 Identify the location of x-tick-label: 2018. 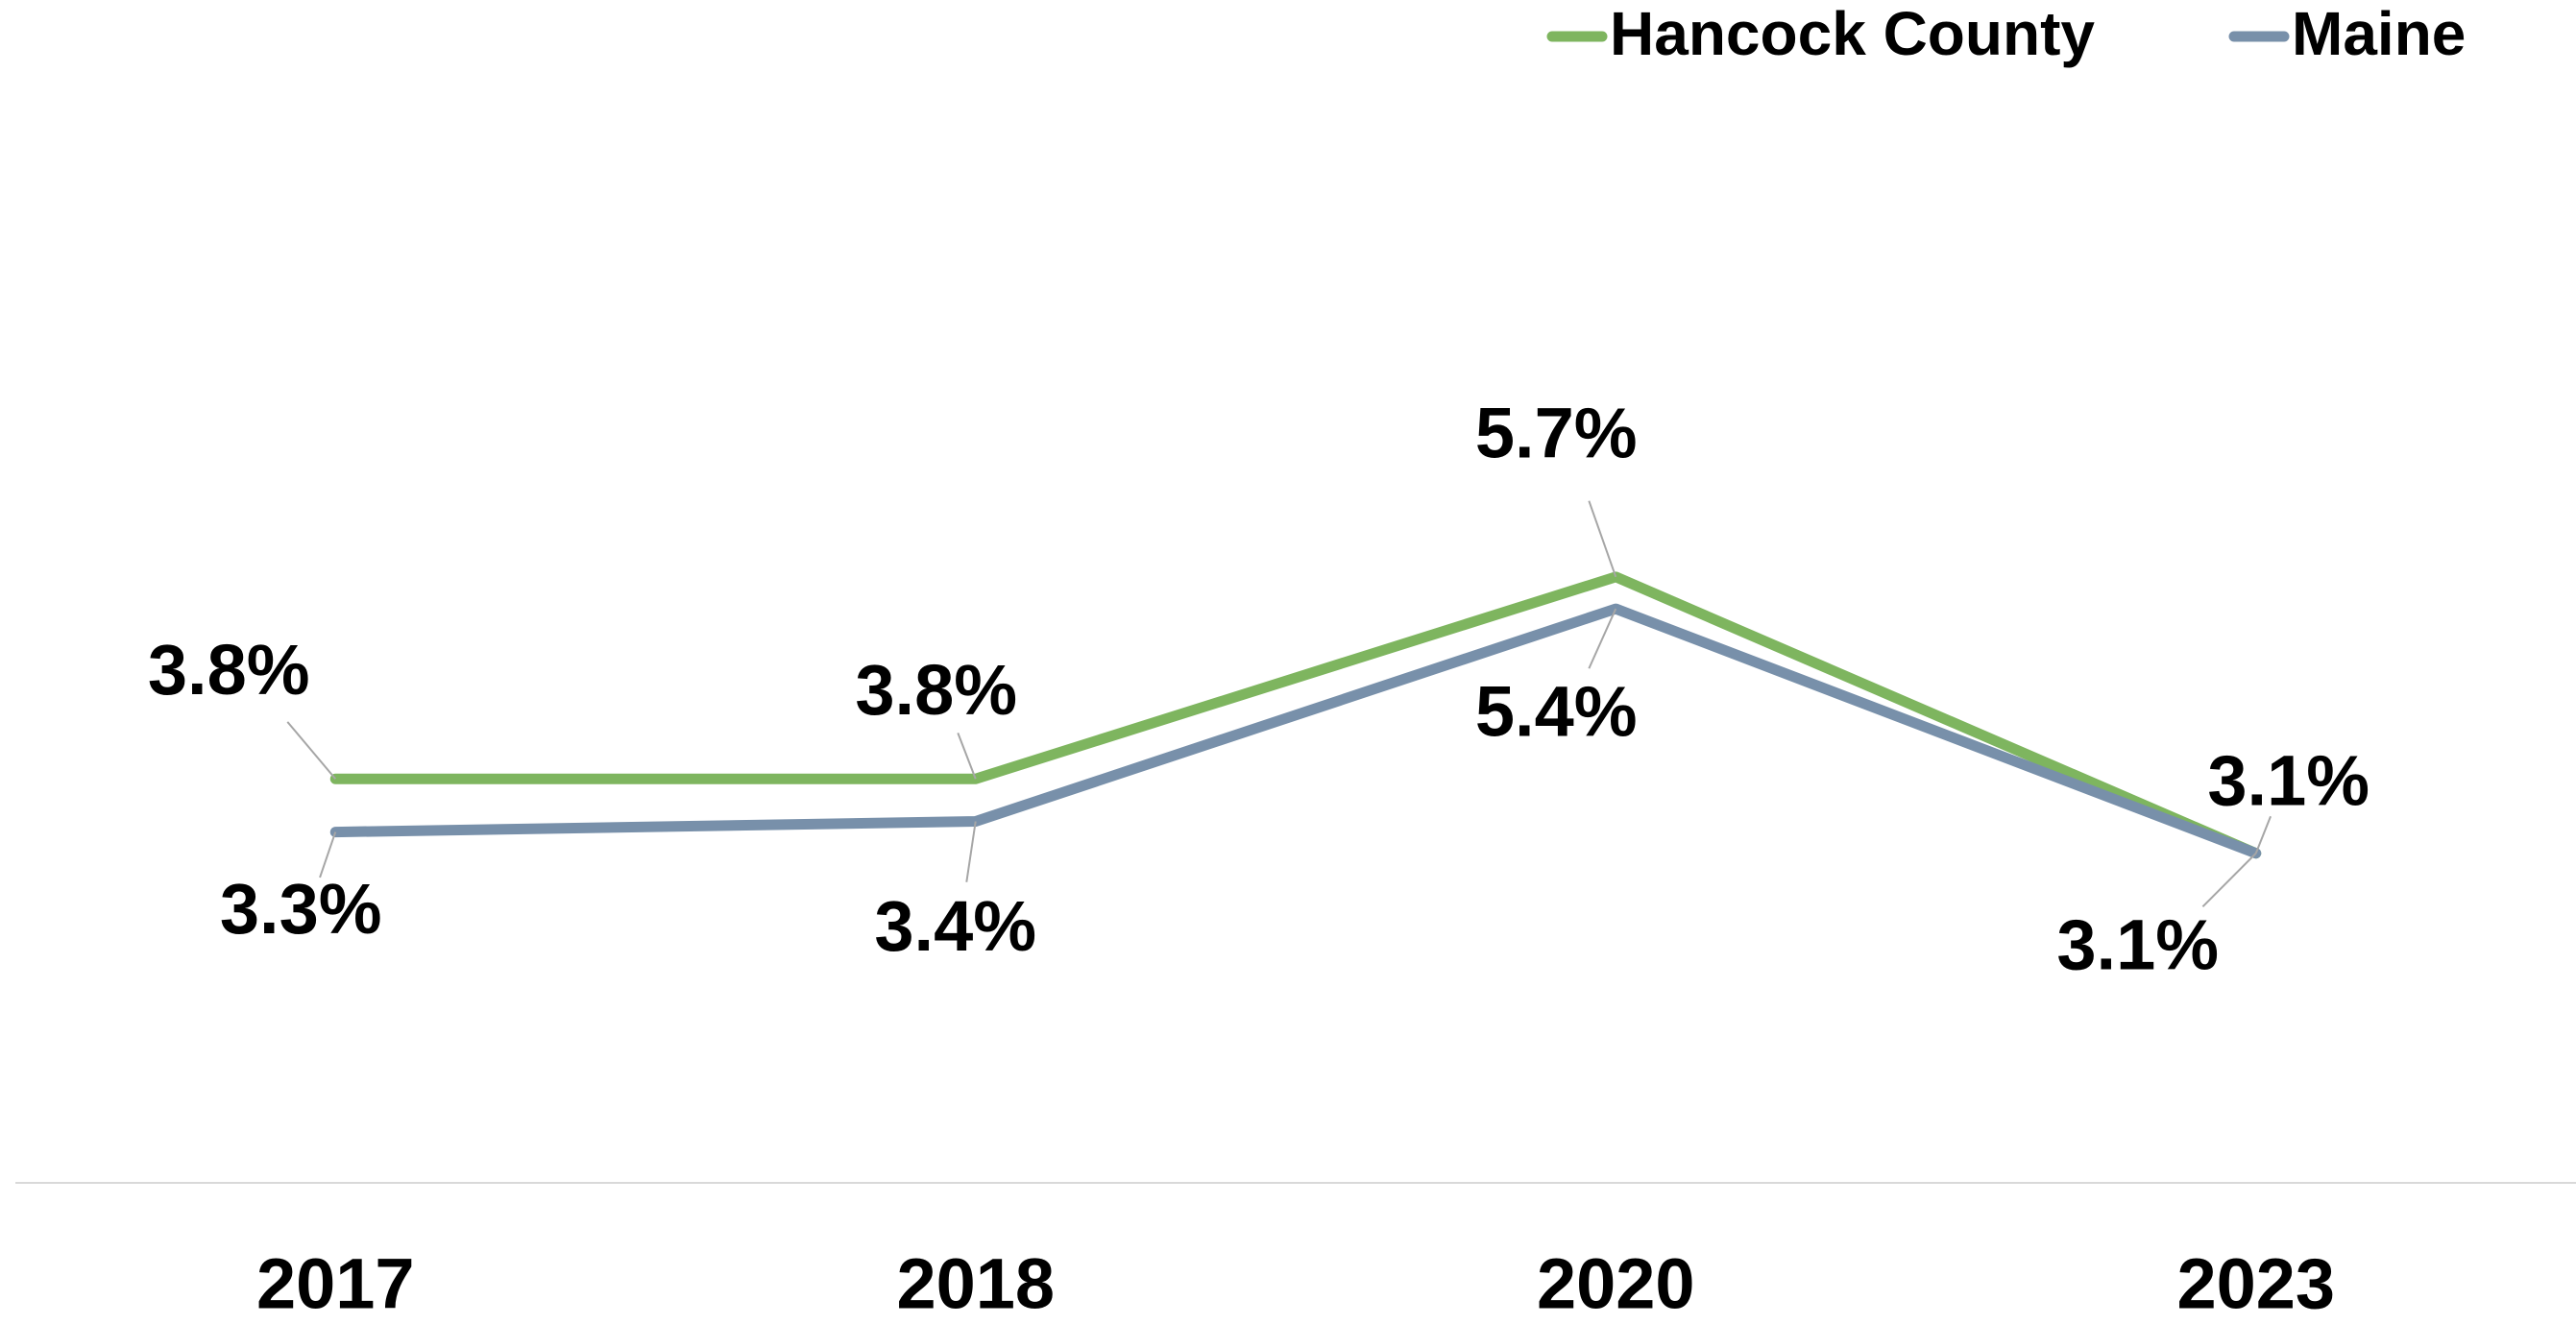
(975, 1284).